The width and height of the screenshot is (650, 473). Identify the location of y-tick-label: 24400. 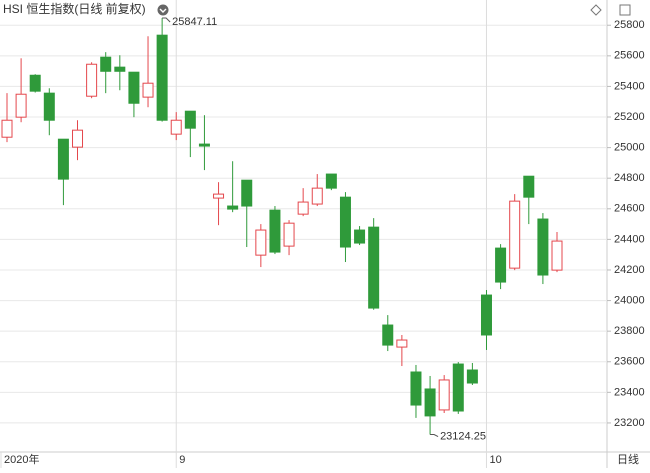
(629, 239).